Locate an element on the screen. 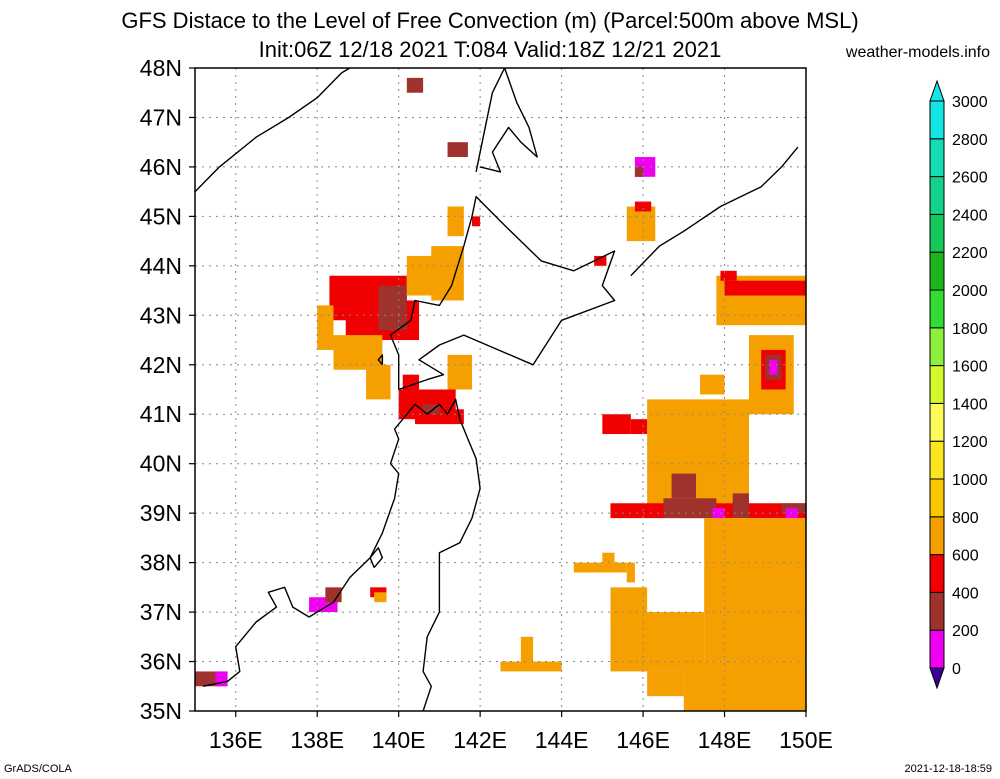 This screenshot has height=779, width=1000. site-label: weather-models.info is located at coordinates (917, 52).